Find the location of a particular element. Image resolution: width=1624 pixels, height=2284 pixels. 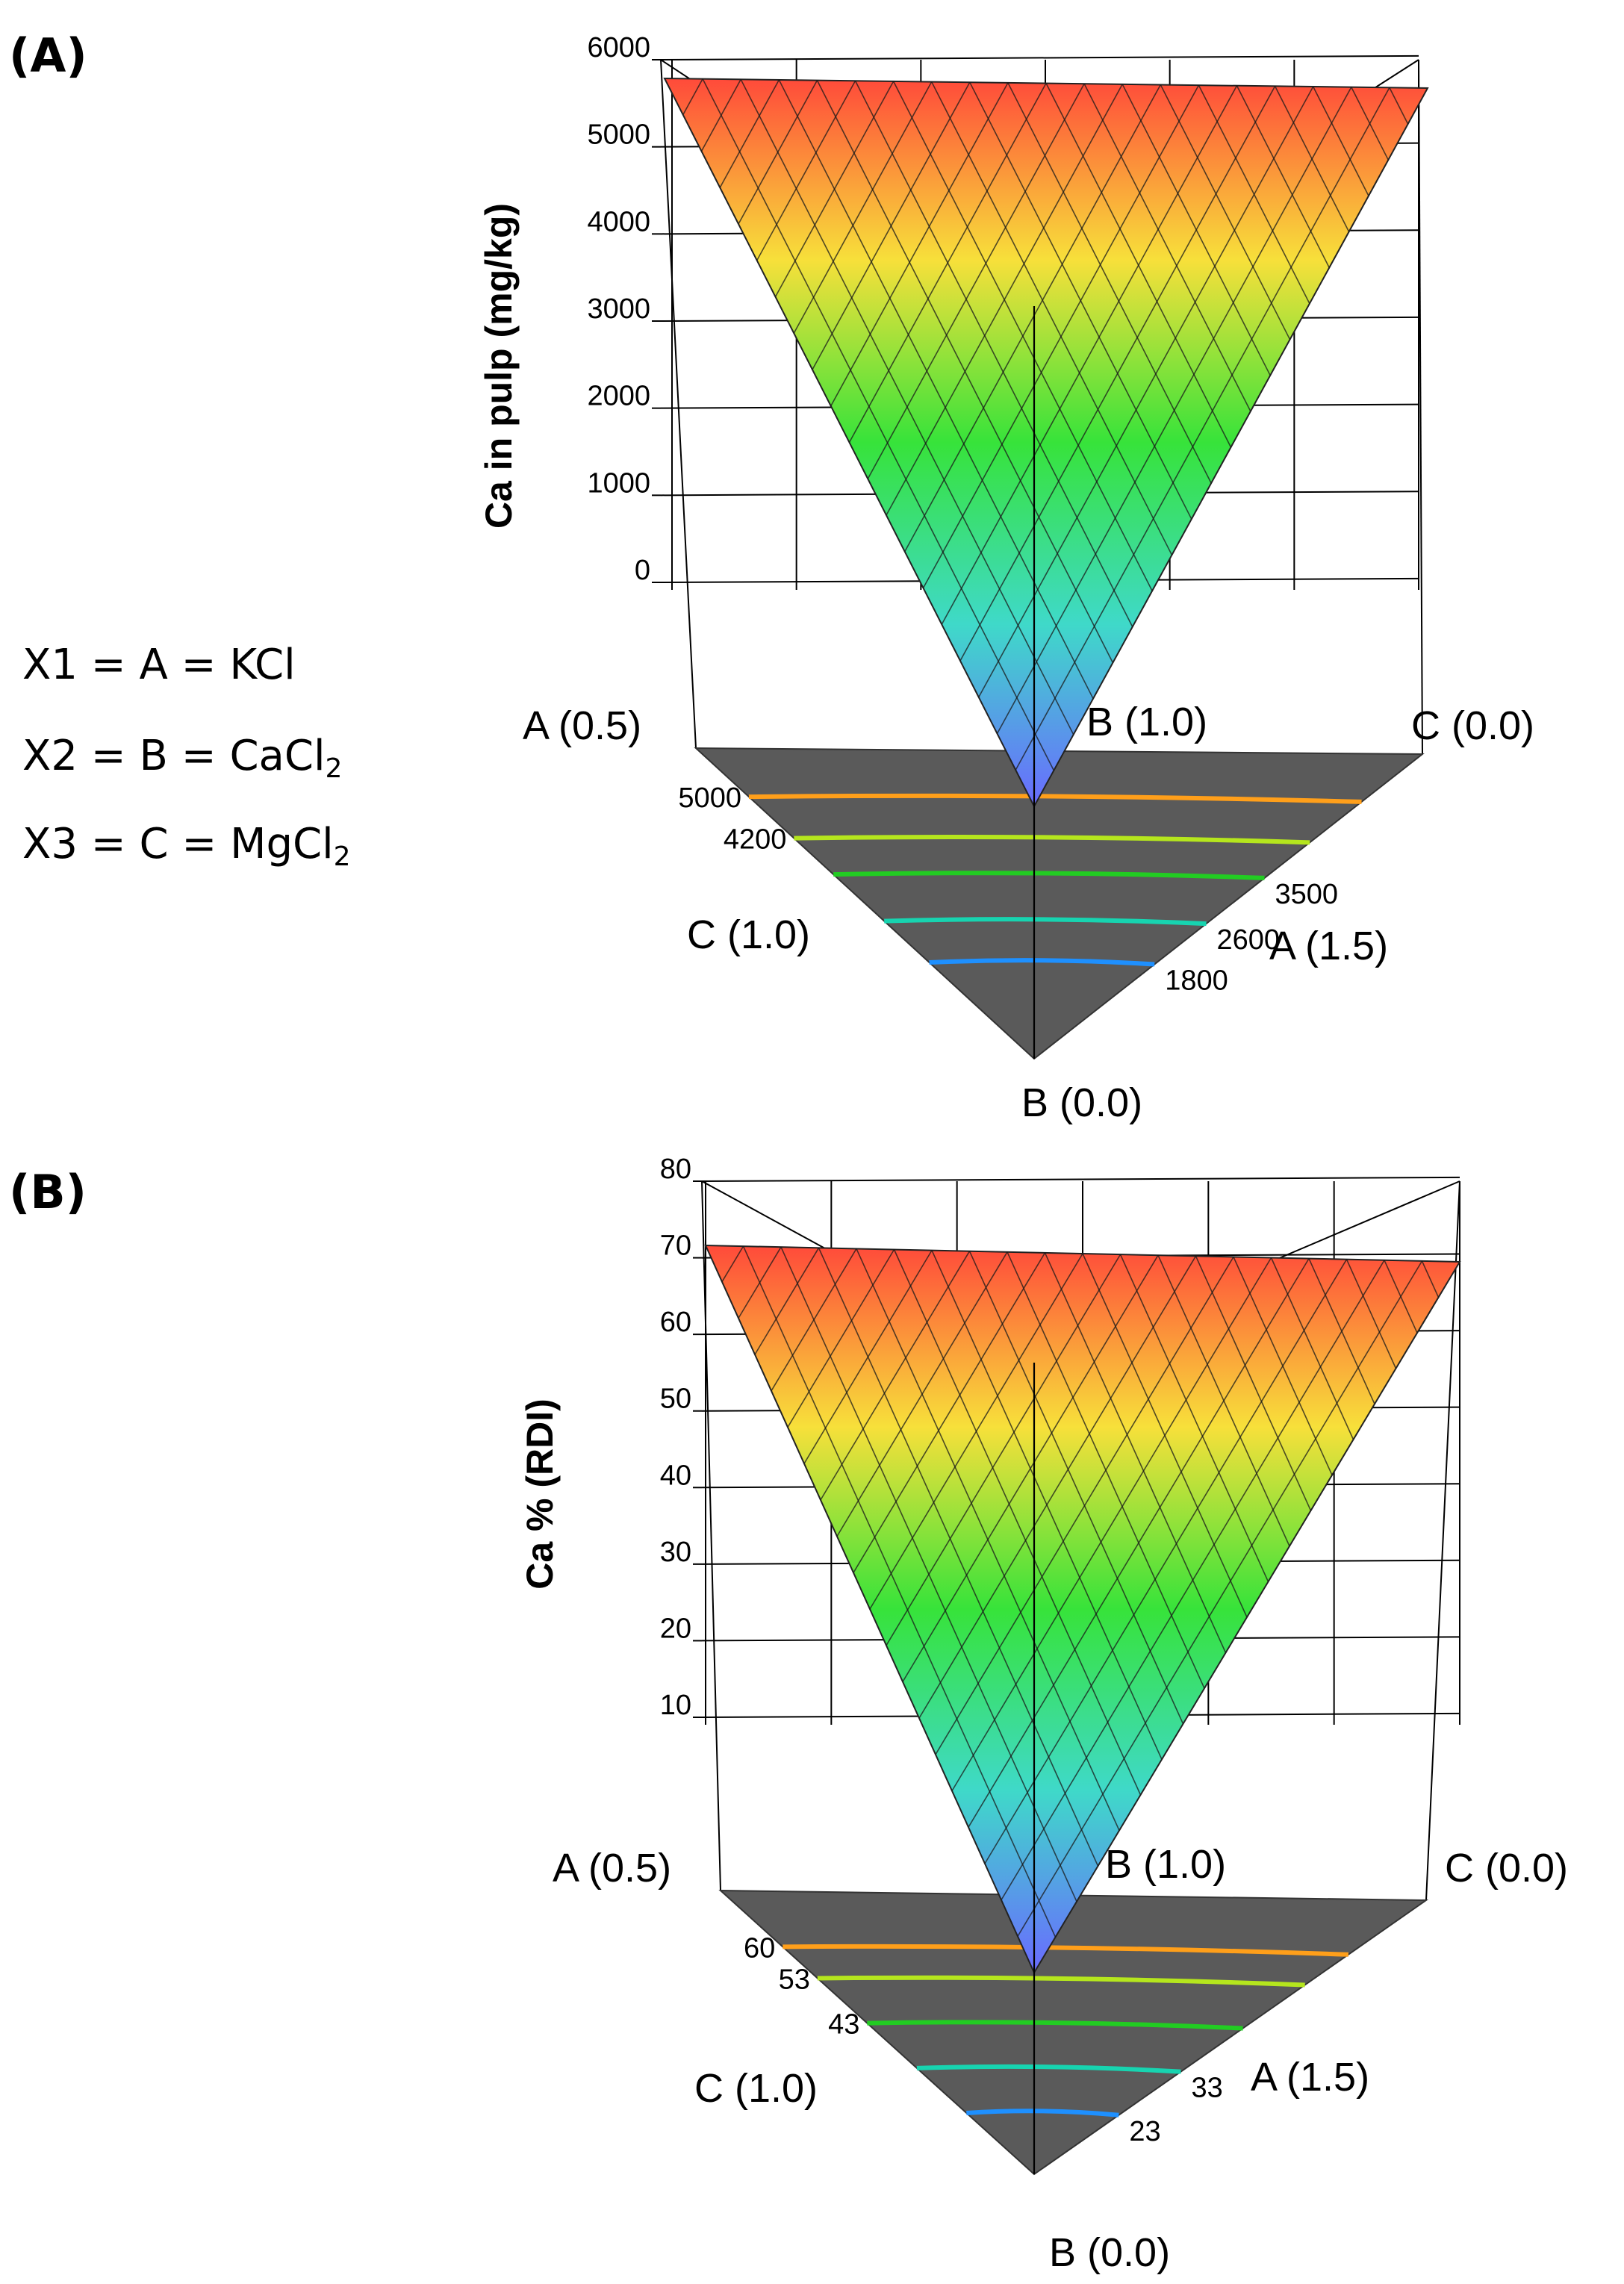

legend-line-x3: X3 = C = MgCl2 is located at coordinates (186, 846).